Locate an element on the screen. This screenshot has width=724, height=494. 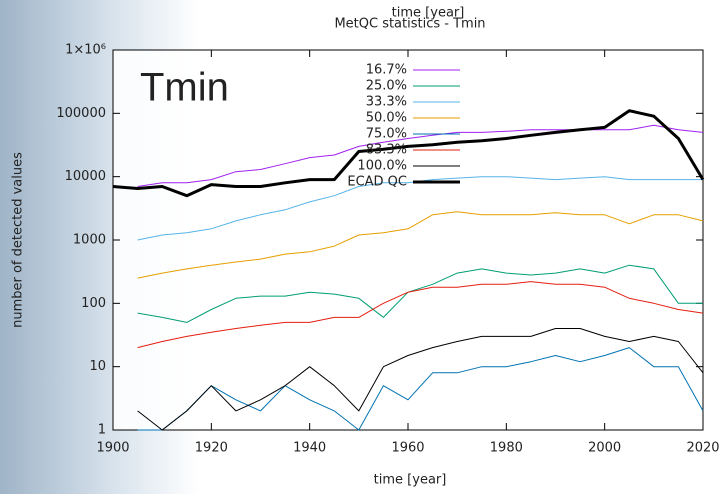
chart-title: MetQC statistics - Tmin is located at coordinates (409, 24).